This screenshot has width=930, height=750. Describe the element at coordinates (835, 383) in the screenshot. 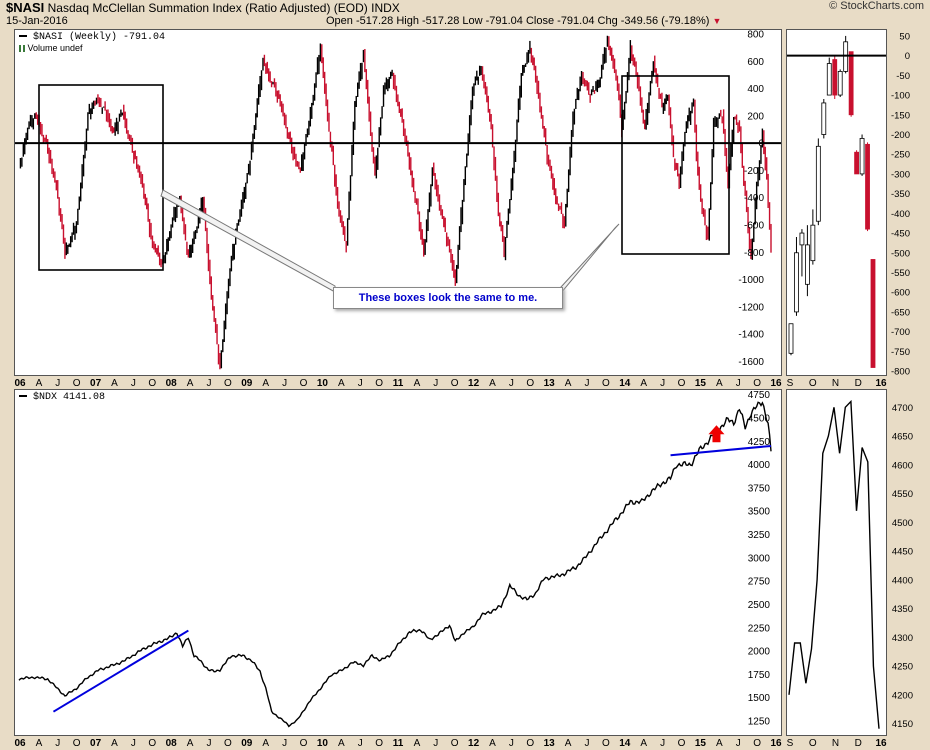

I see `x-tick-label: N` at that location.